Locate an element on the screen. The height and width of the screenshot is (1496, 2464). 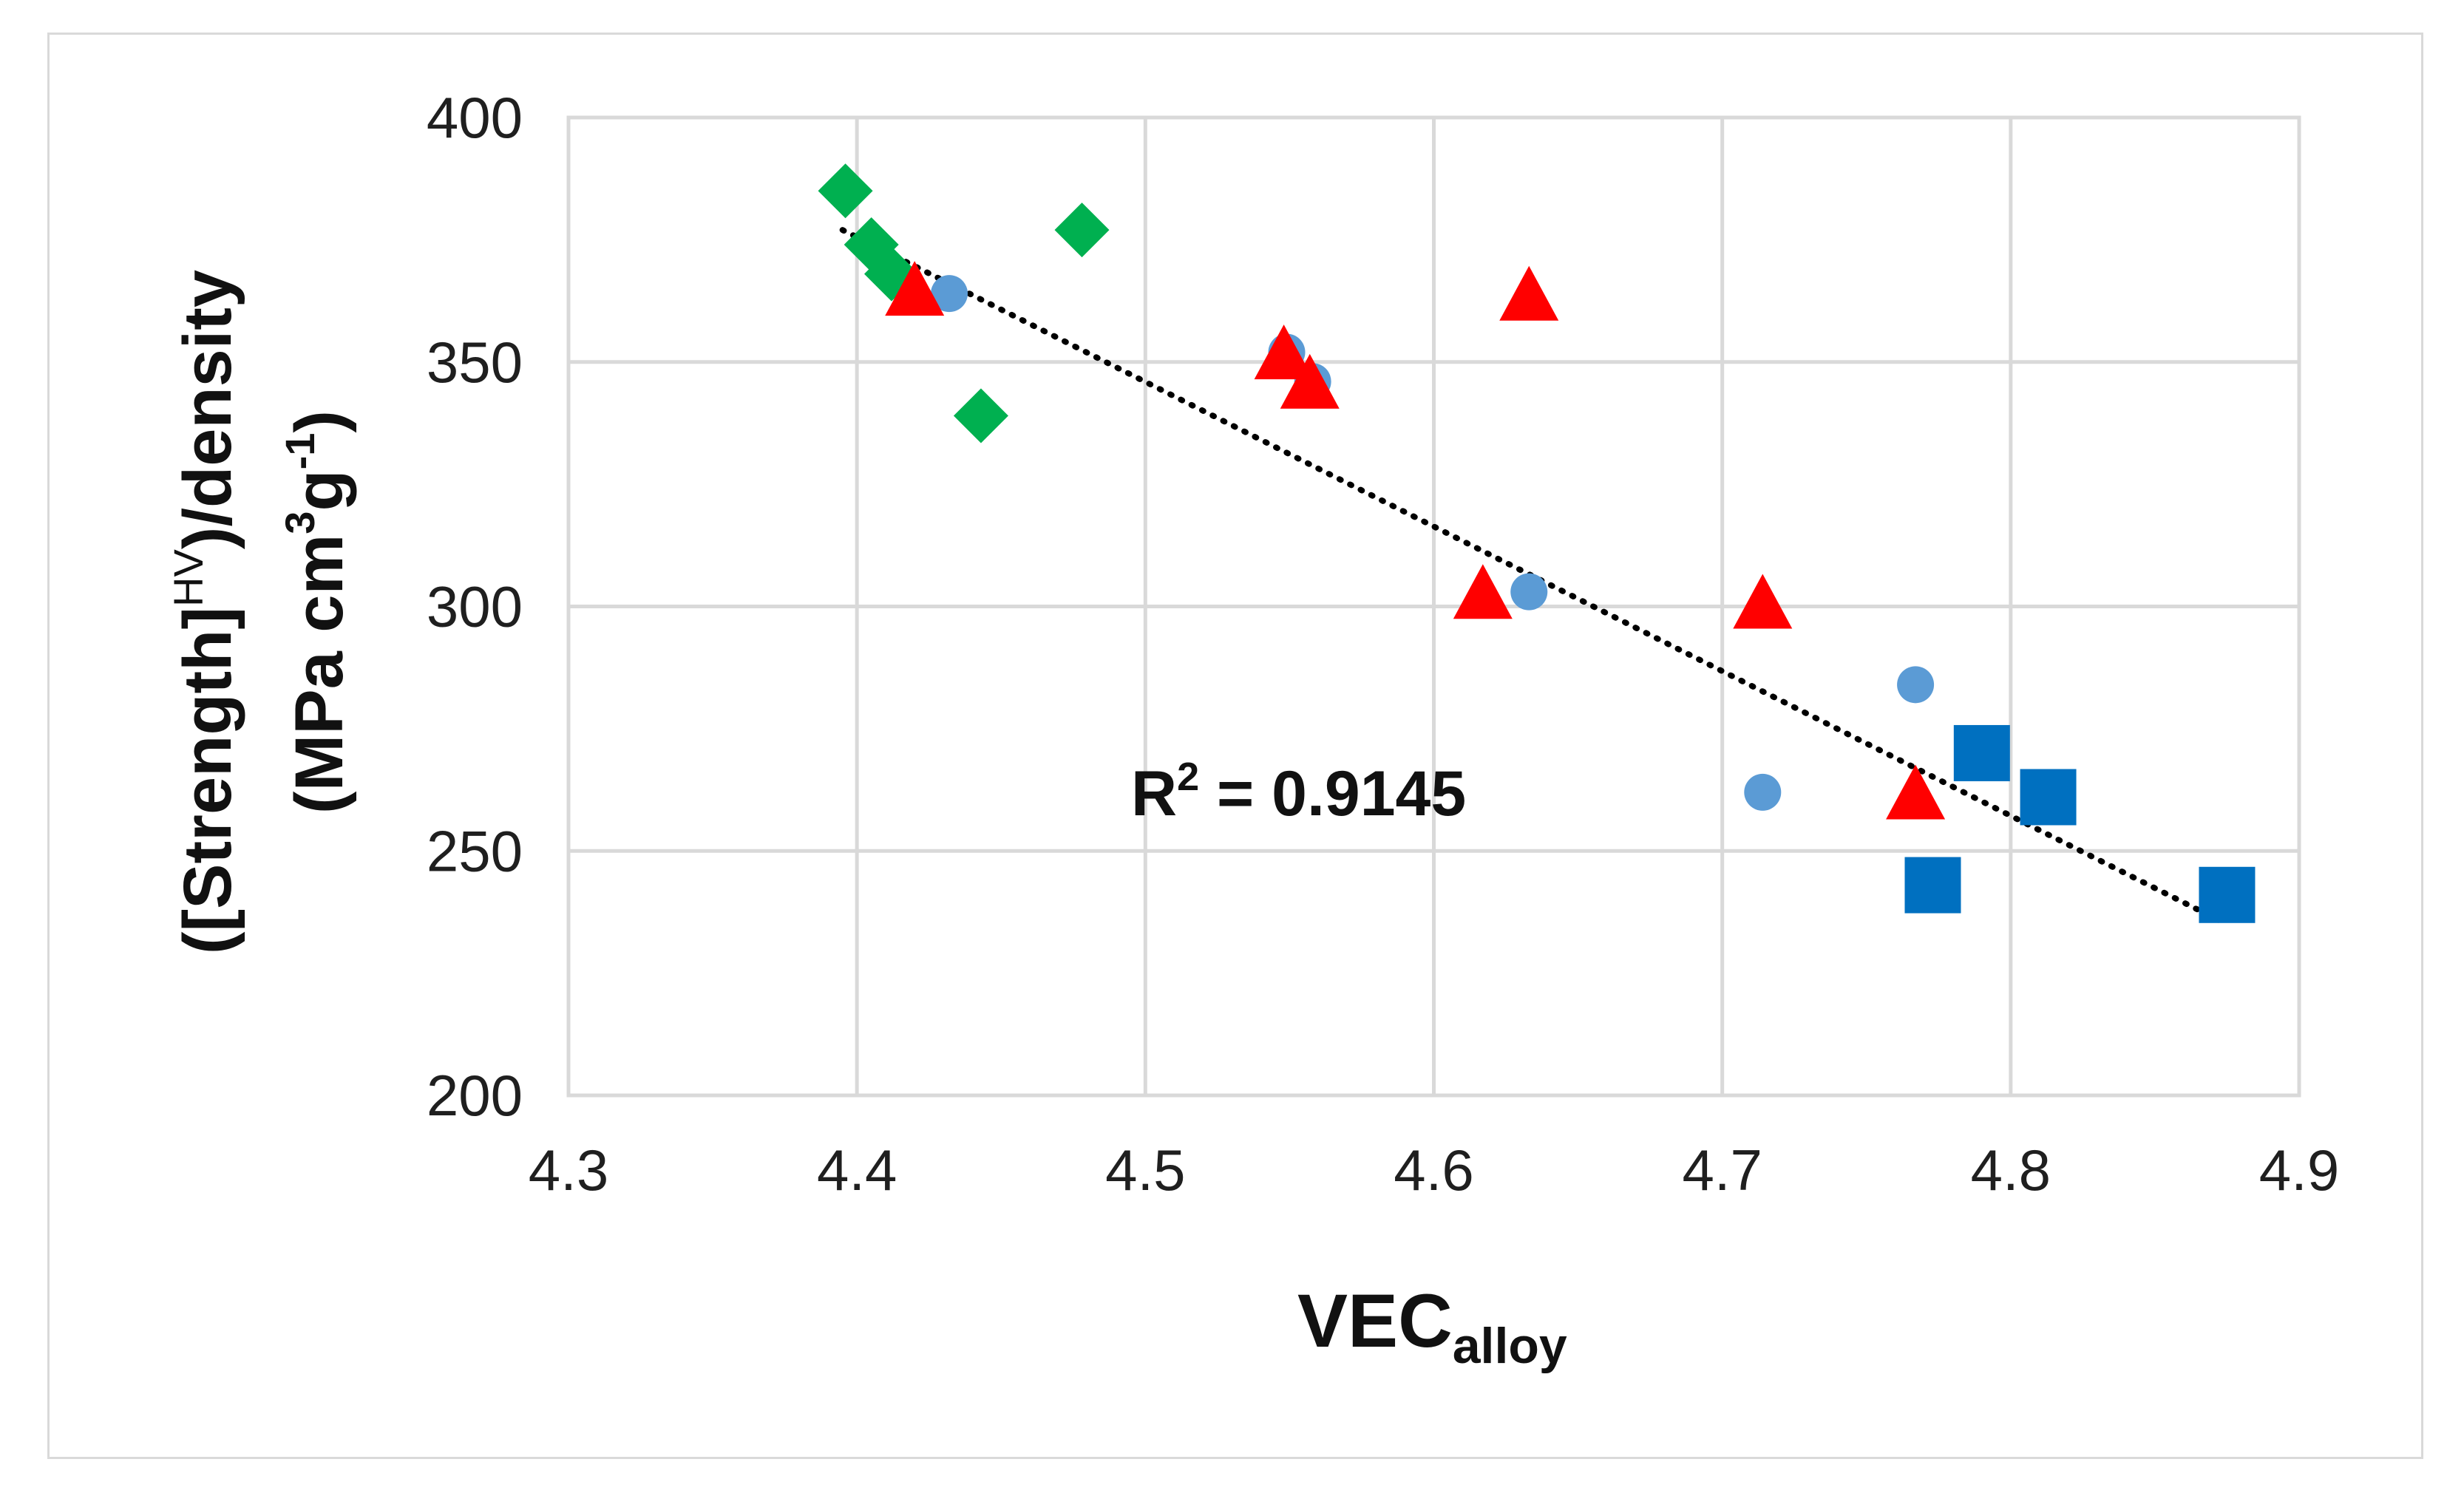
y-tick-labels: 200 250 300 350 400 is located at coordinates (475, 606).